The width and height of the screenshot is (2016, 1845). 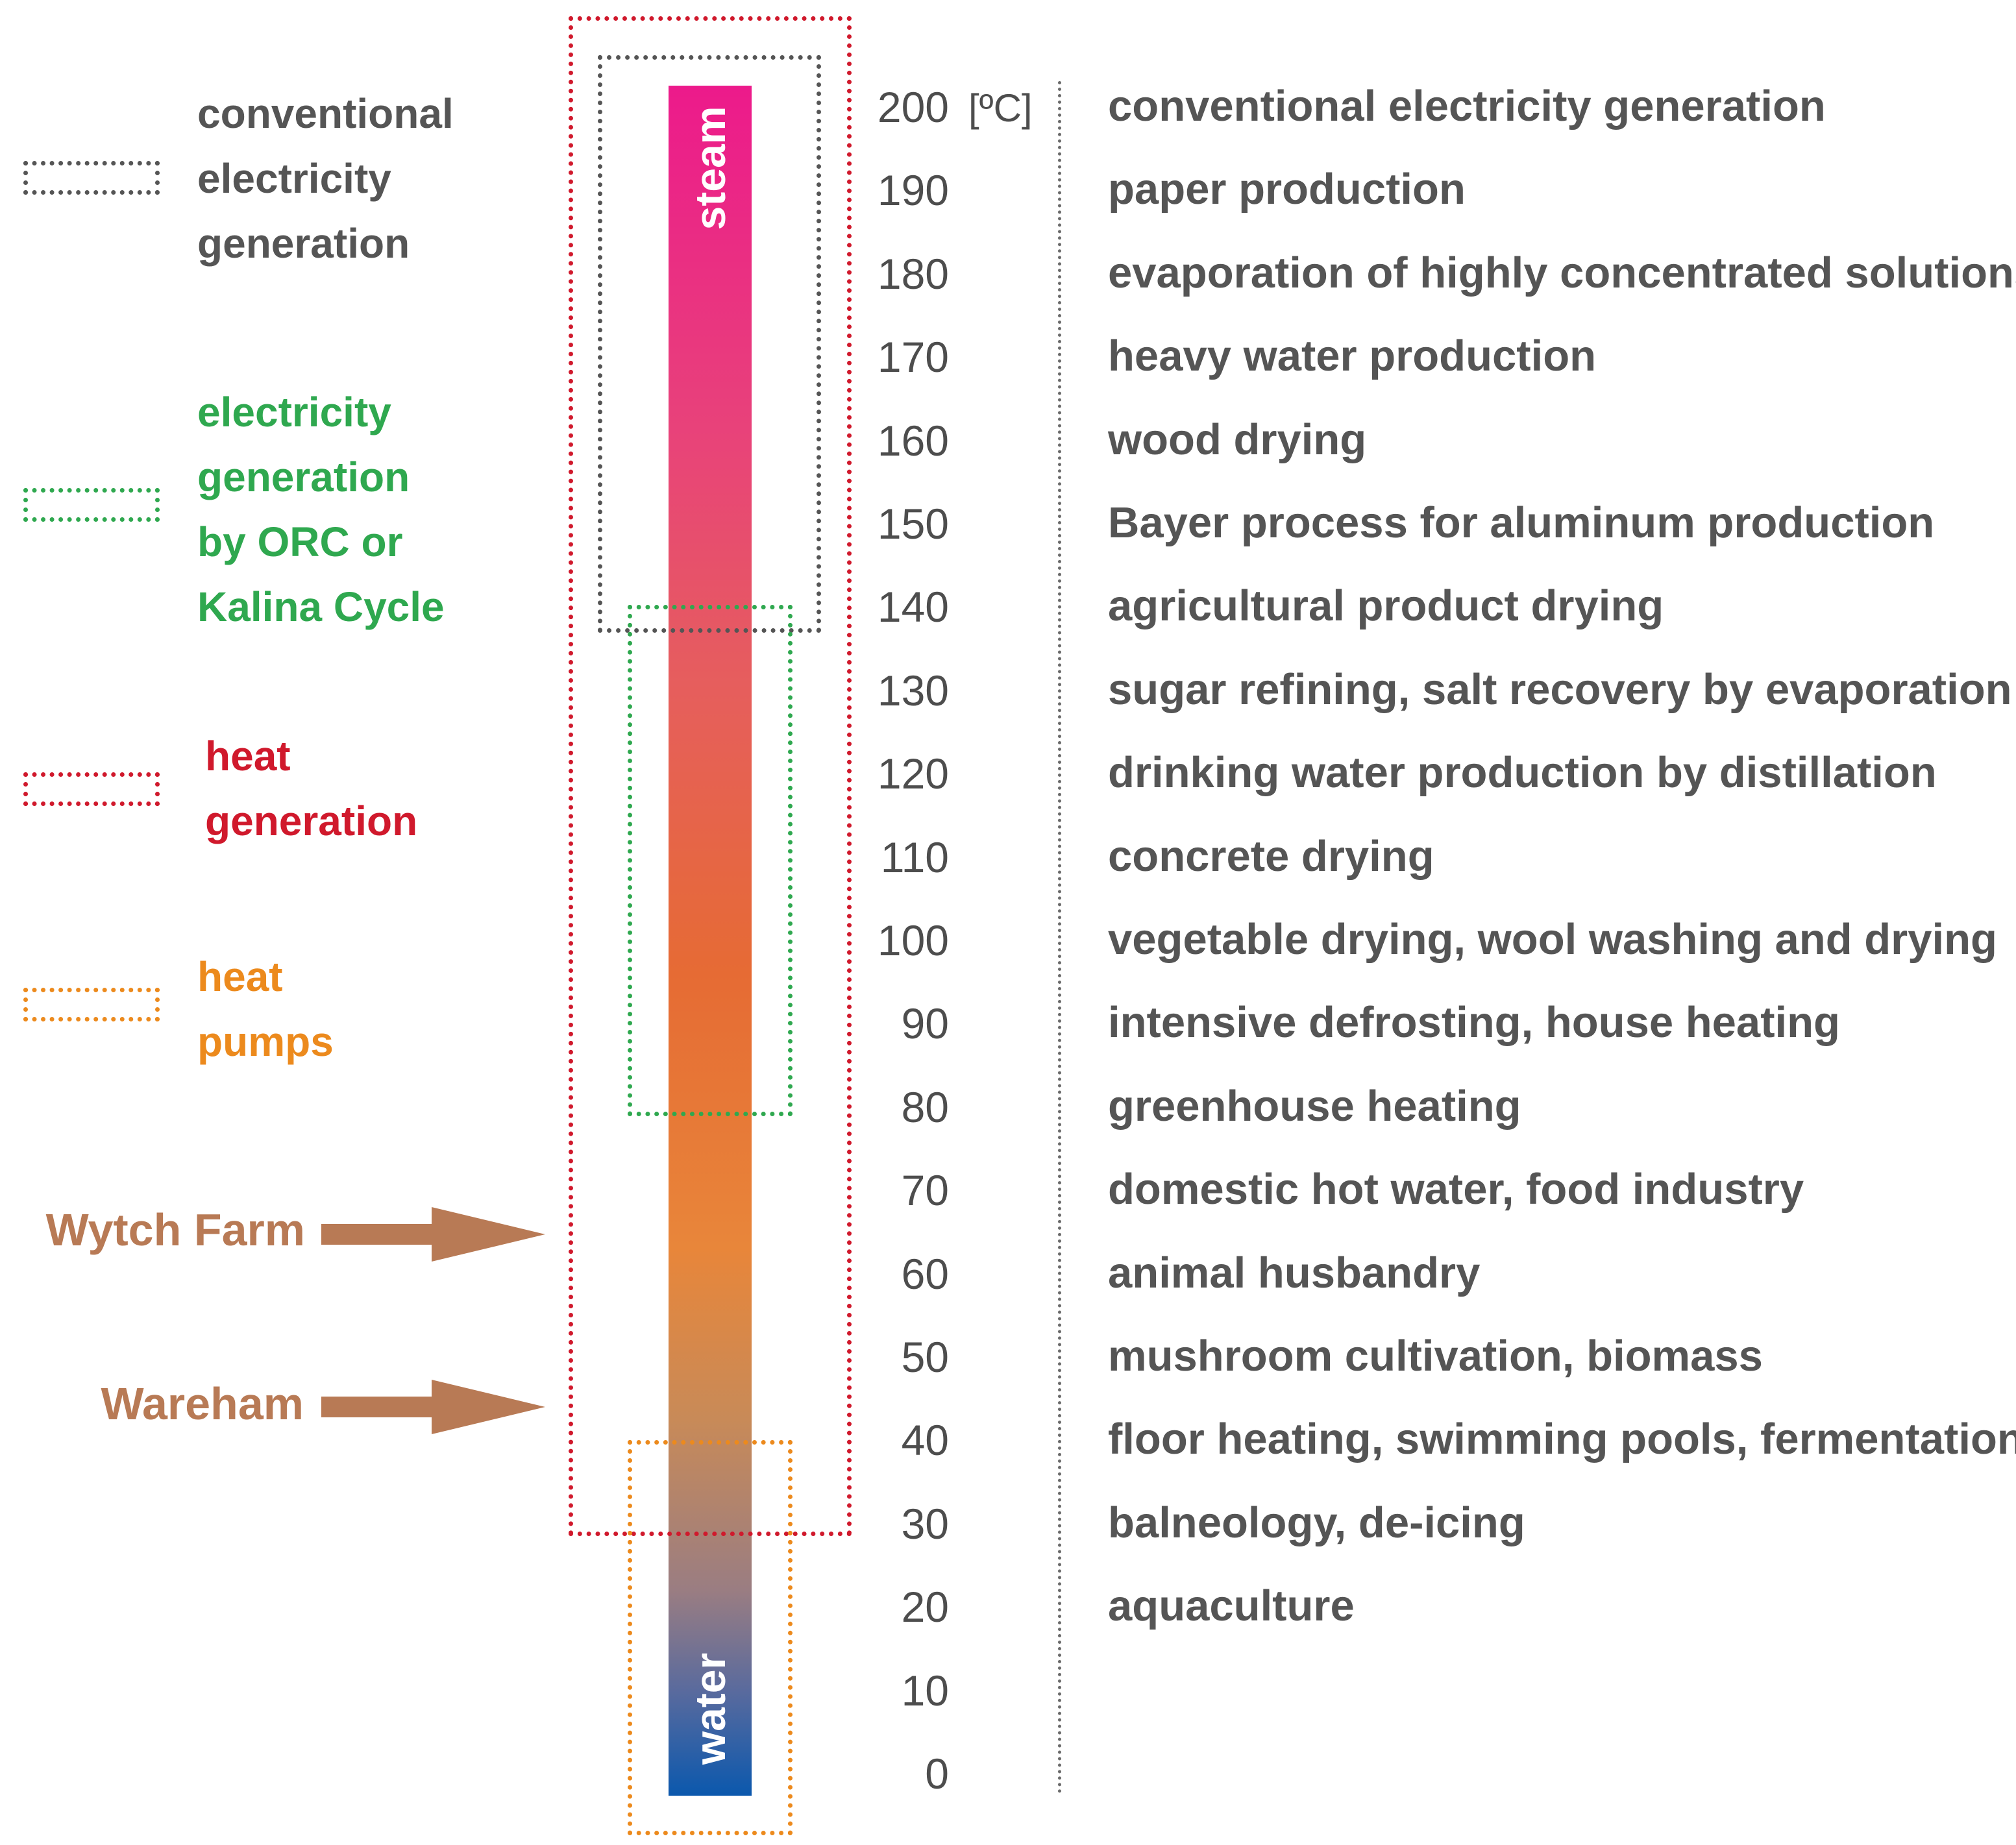 What do you see at coordinates (1294, 1272) in the screenshot?
I see `application-item: animal husbandry` at bounding box center [1294, 1272].